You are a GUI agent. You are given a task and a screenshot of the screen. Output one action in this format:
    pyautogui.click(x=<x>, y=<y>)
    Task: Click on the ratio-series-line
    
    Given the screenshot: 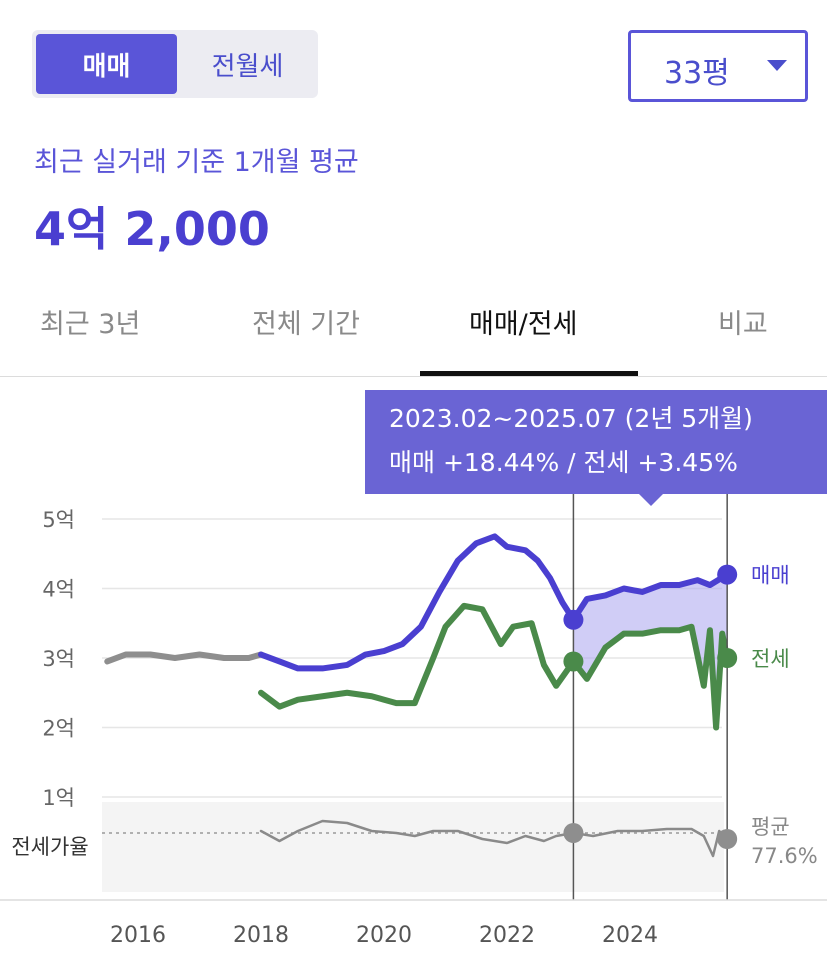 What is the action you would take?
    pyautogui.click(x=494, y=838)
    